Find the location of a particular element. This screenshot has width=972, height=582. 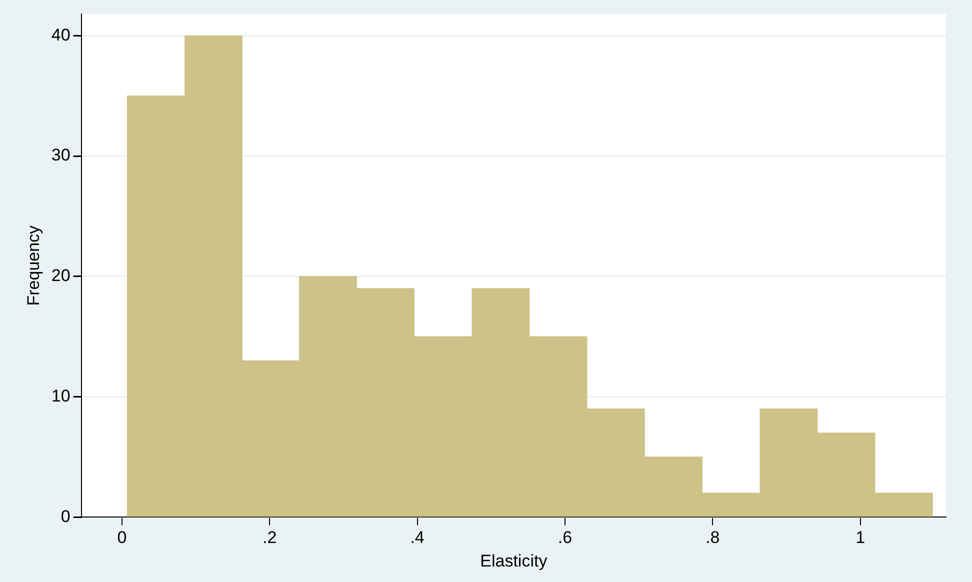

x-tick-label: .4 is located at coordinates (417, 538).